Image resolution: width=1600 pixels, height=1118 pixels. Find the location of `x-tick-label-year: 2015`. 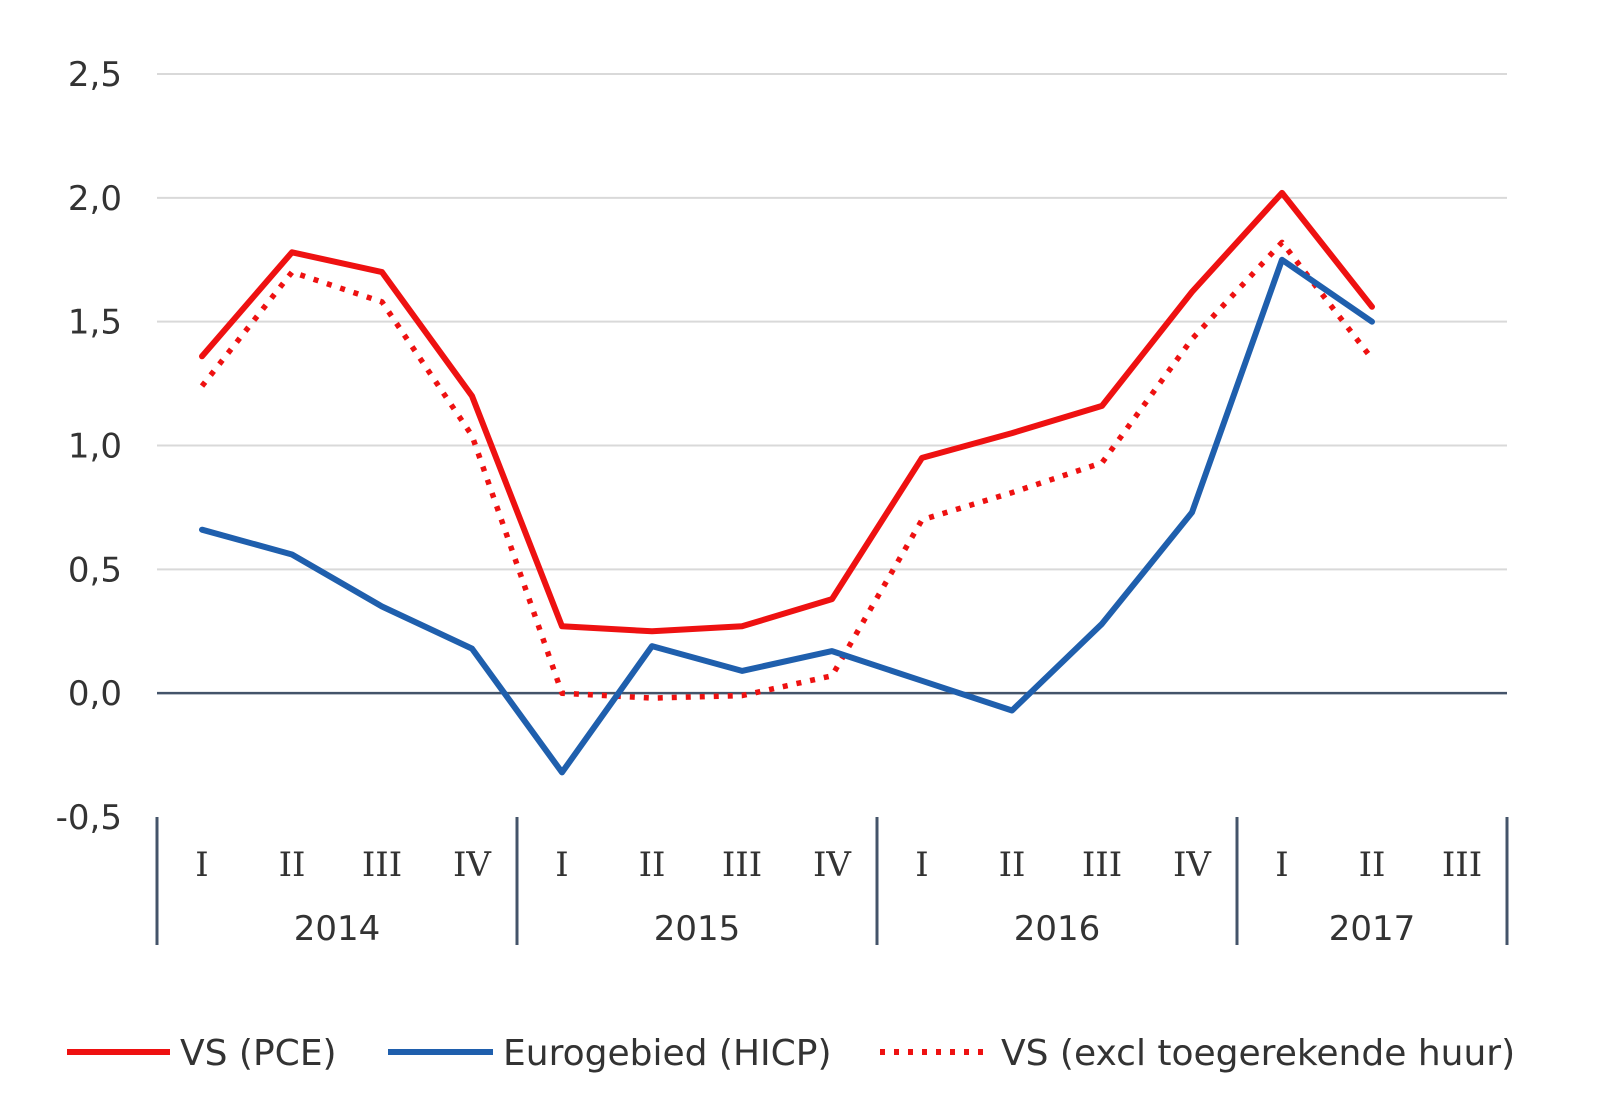

x-tick-label-year: 2015 is located at coordinates (697, 929).